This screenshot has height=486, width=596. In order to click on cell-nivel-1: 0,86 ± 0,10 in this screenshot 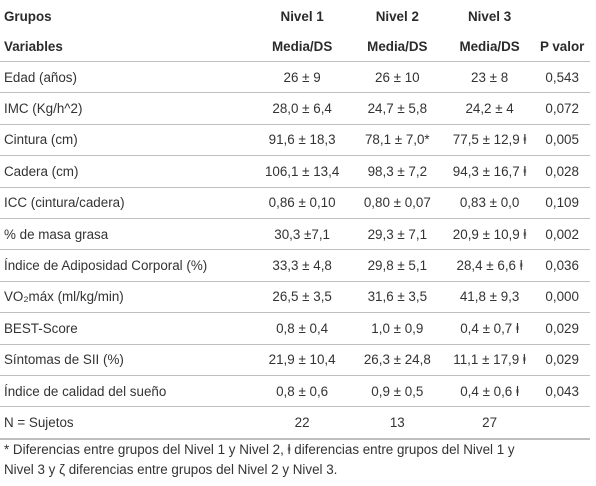, I will do `click(302, 203)`.